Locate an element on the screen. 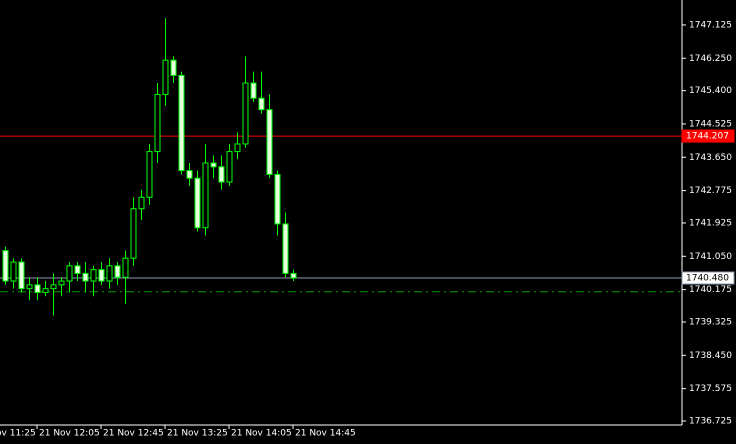 The width and height of the screenshot is (736, 444). price-label: 1740.480 is located at coordinates (707, 279).